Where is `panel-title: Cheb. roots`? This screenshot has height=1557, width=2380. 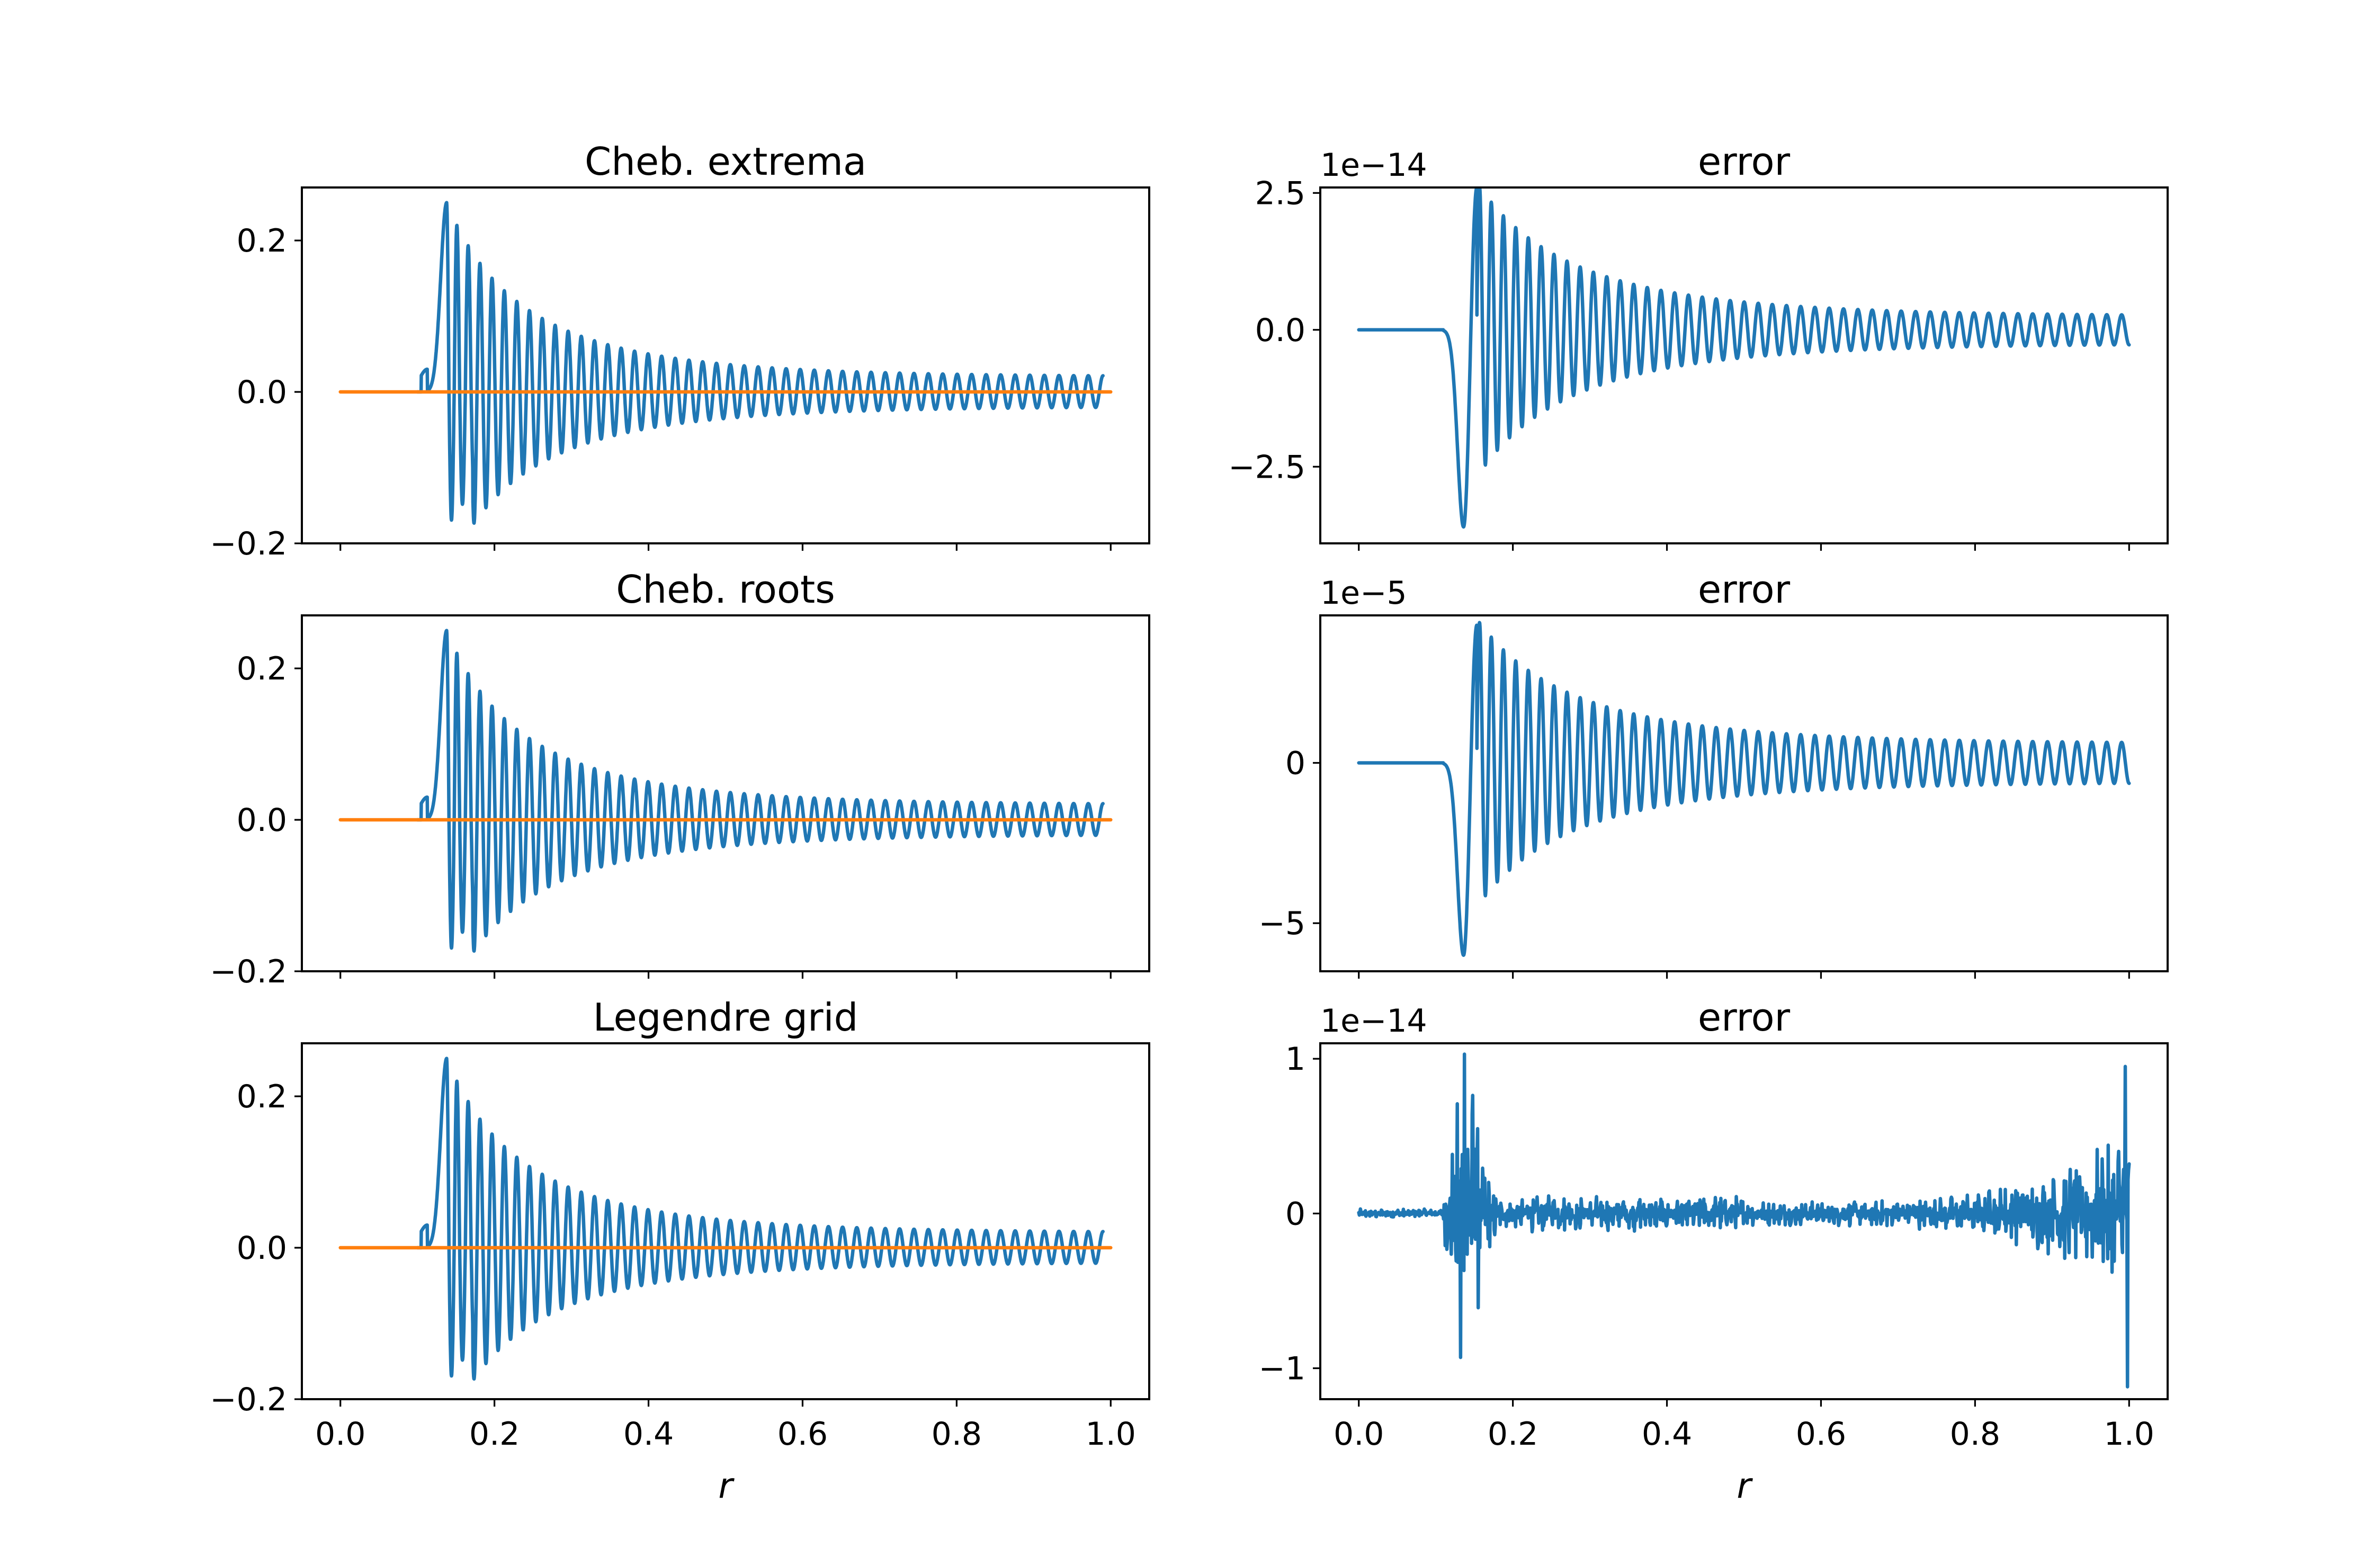 panel-title: Cheb. roots is located at coordinates (725, 589).